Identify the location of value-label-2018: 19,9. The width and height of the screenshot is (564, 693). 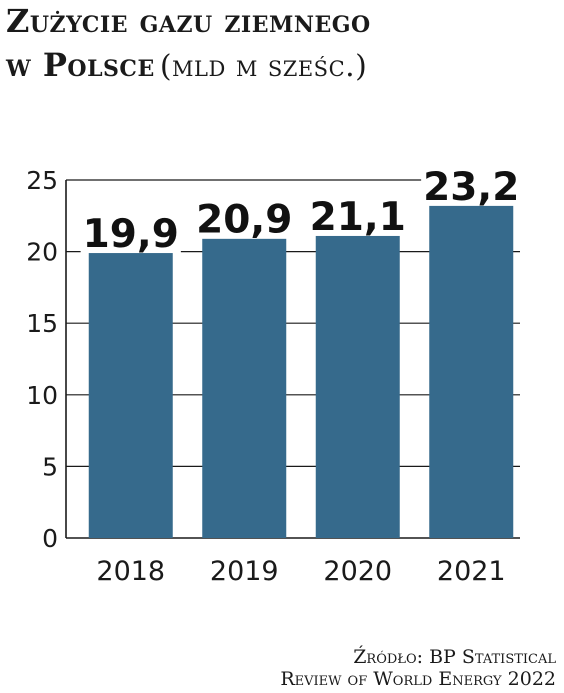
(131, 234).